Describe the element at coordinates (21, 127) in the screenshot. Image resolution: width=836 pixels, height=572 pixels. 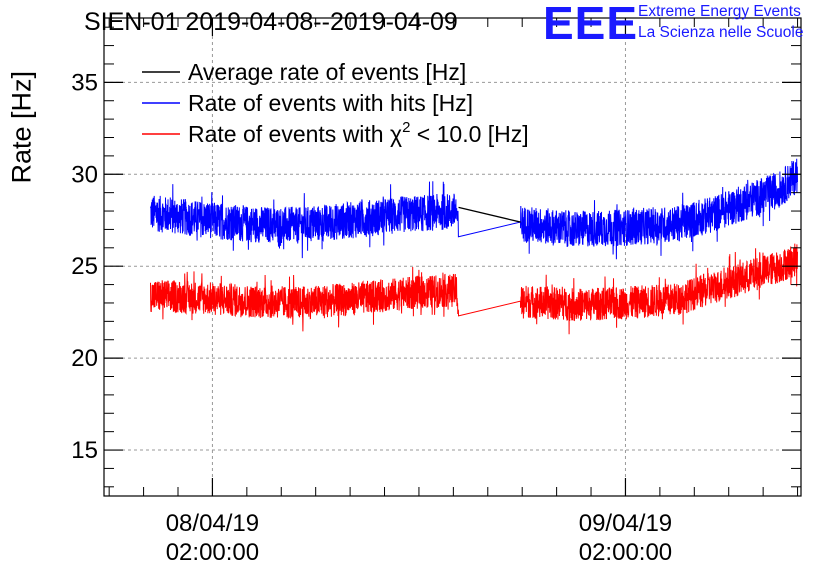
I see `y-axis-label: Rate [Hz]` at that location.